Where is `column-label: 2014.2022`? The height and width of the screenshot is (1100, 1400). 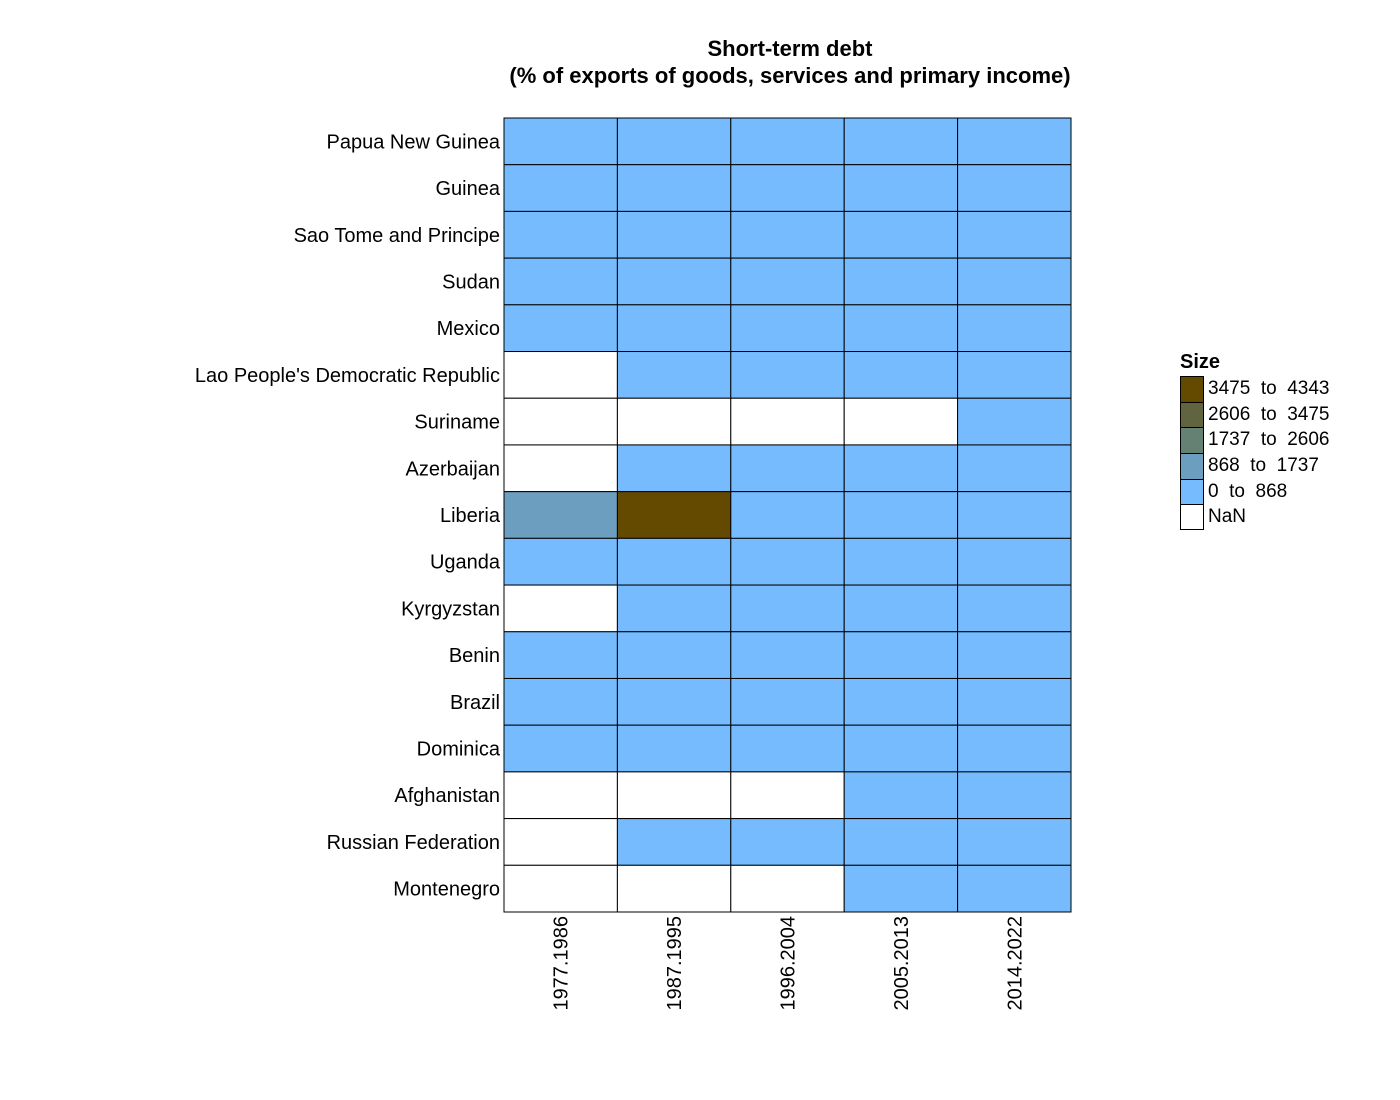
column-label: 2014.2022 is located at coordinates (1015, 963).